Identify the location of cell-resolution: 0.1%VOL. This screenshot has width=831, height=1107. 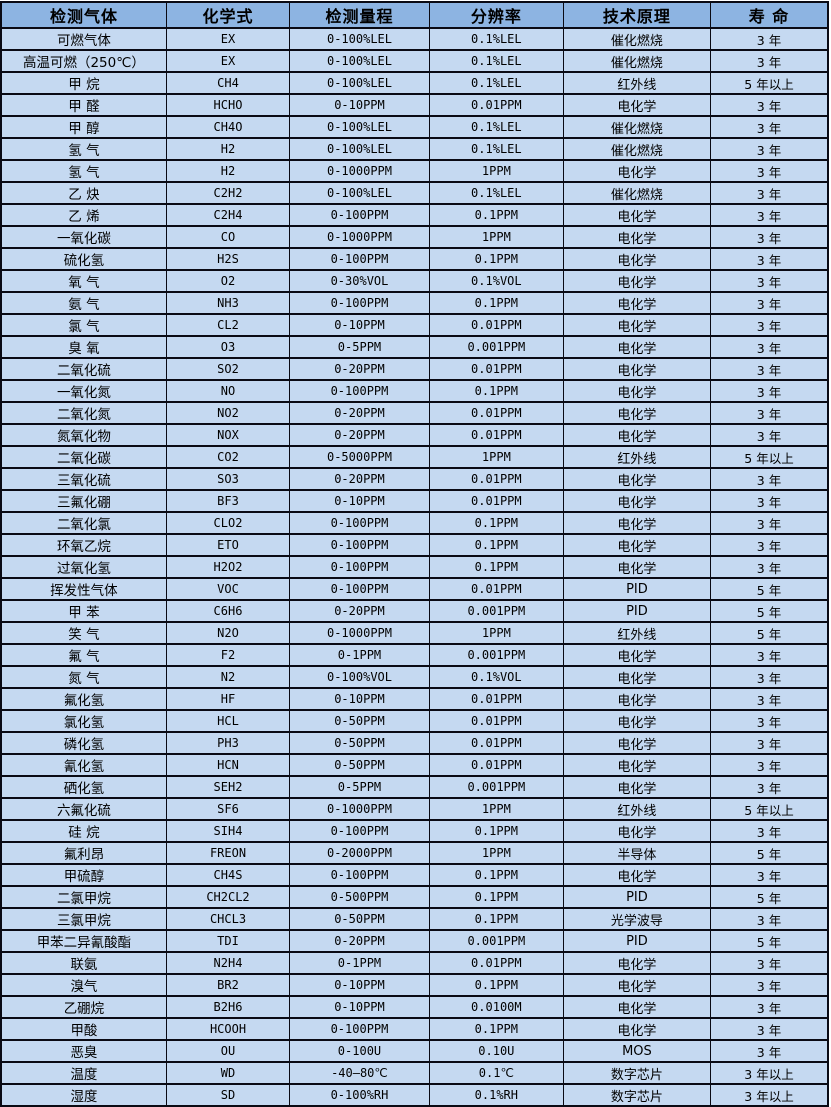
(496, 281).